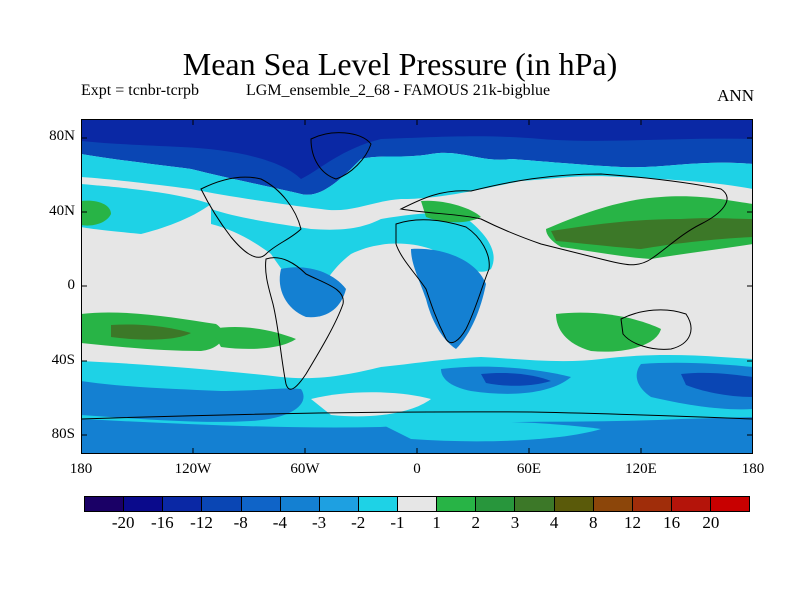  Describe the element at coordinates (71, 285) in the screenshot. I see `lat-label-0: 0` at that location.